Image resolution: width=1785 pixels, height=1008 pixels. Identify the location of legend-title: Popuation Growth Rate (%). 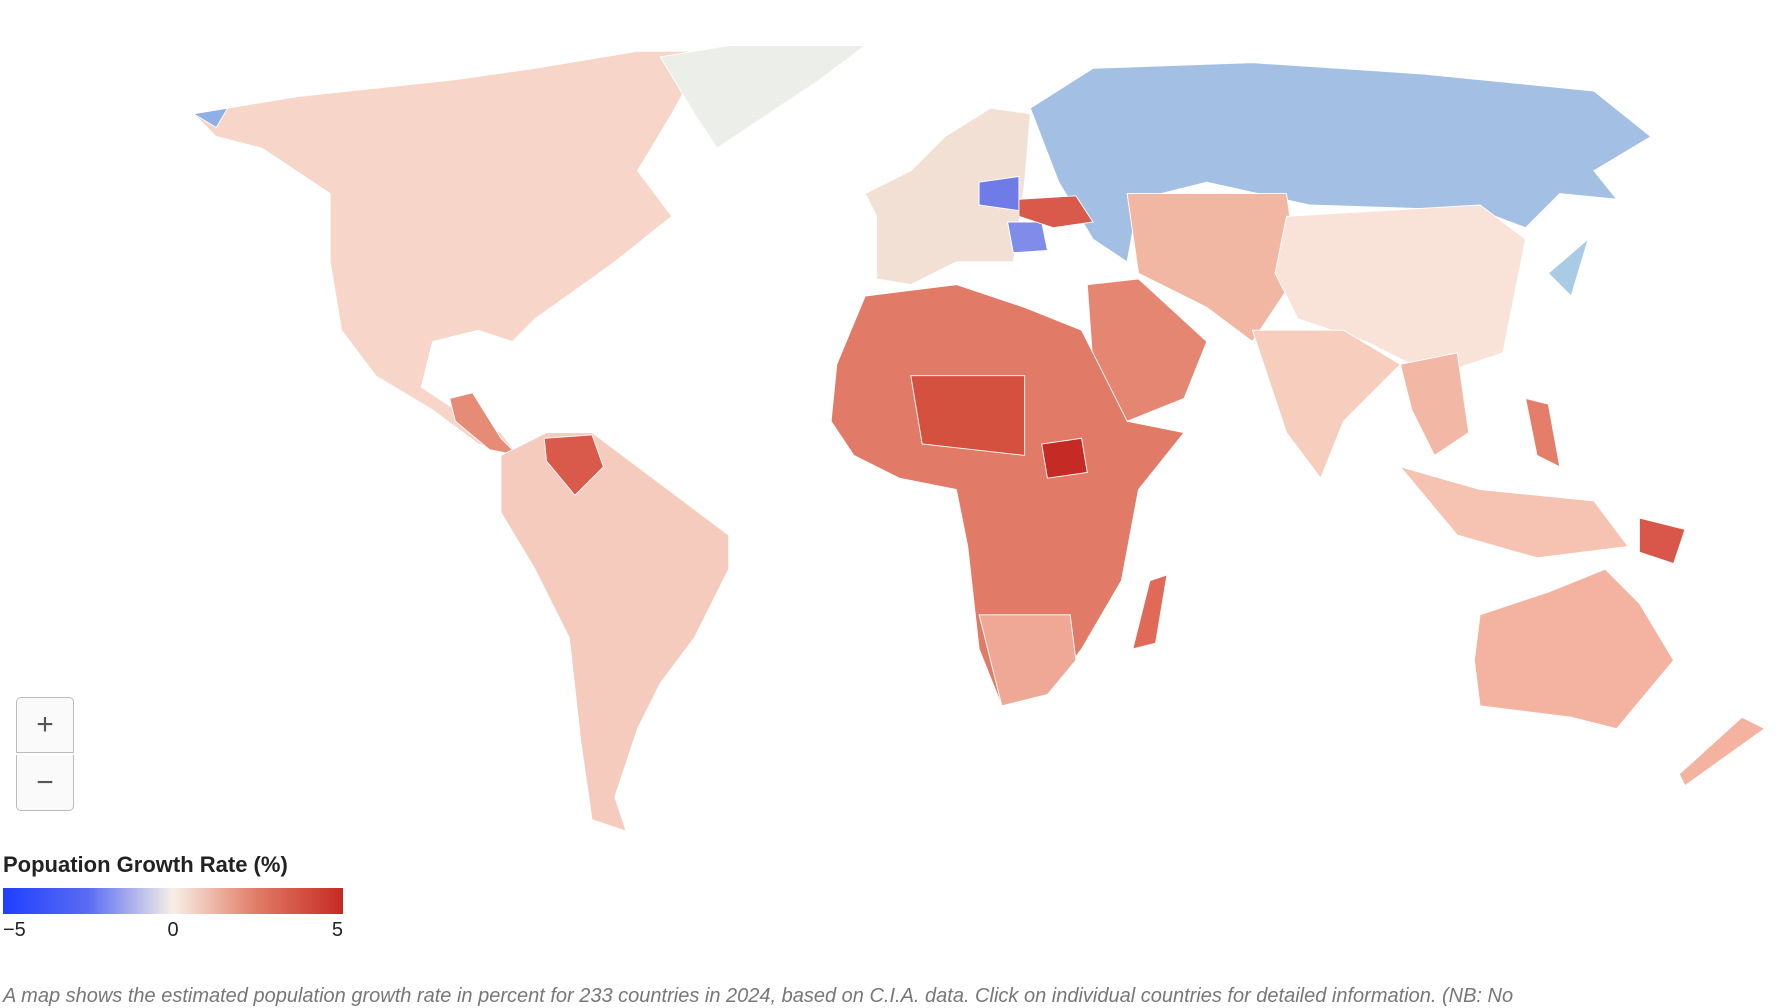
(145, 864).